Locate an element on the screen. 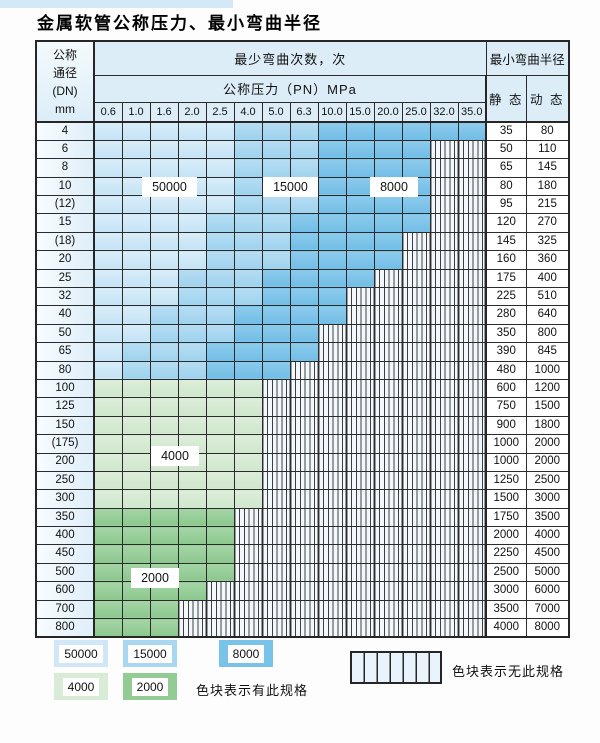 The image size is (600, 743). table-row: 700 3500 7000 is located at coordinates (302, 609).